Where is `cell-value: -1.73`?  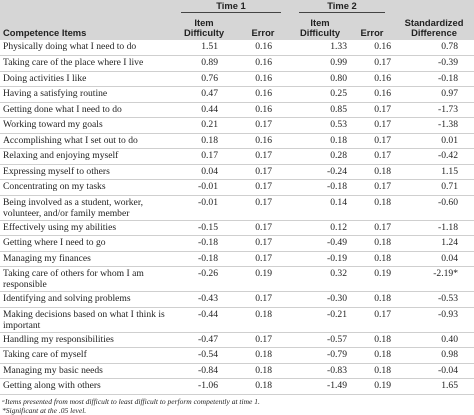 cell-value: -1.73 is located at coordinates (434, 110).